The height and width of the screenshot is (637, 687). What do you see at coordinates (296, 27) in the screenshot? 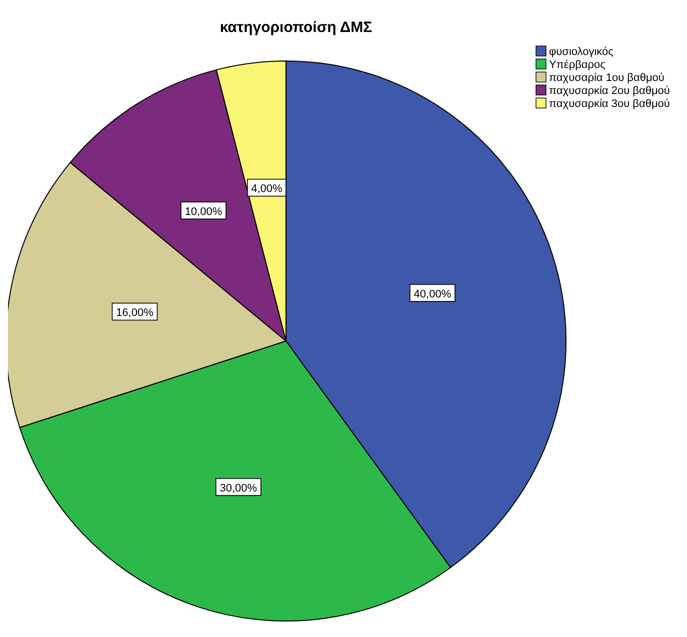
I see `chart-title: κατηγοριοποίση ΔΜΣ` at bounding box center [296, 27].